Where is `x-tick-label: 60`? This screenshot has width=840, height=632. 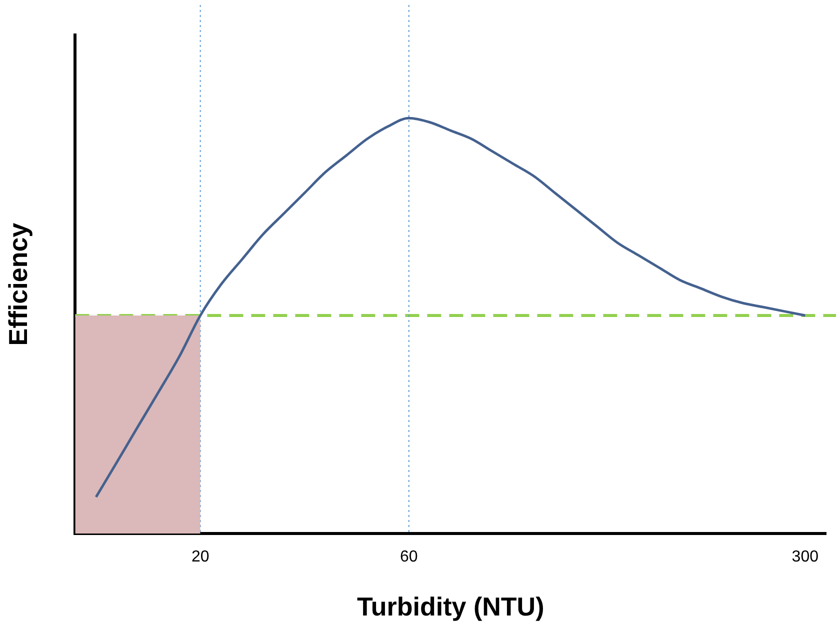
x-tick-label: 60 is located at coordinates (409, 557).